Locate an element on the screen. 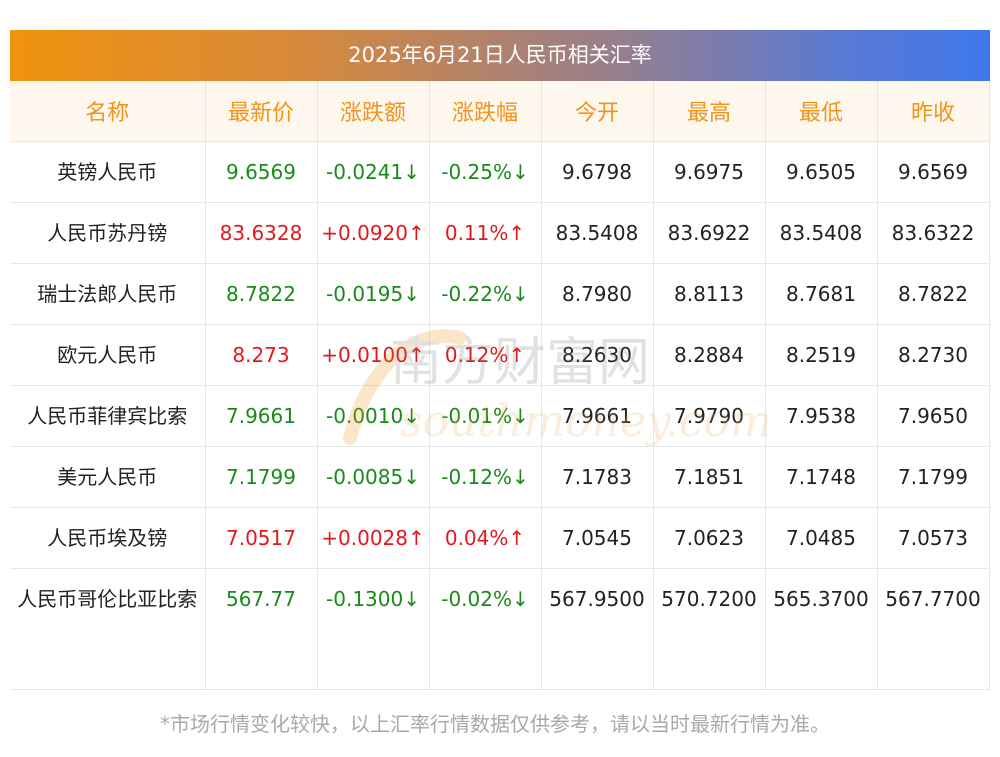 The height and width of the screenshot is (757, 1000). row-name: 英镑人民币 is located at coordinates (108, 172).